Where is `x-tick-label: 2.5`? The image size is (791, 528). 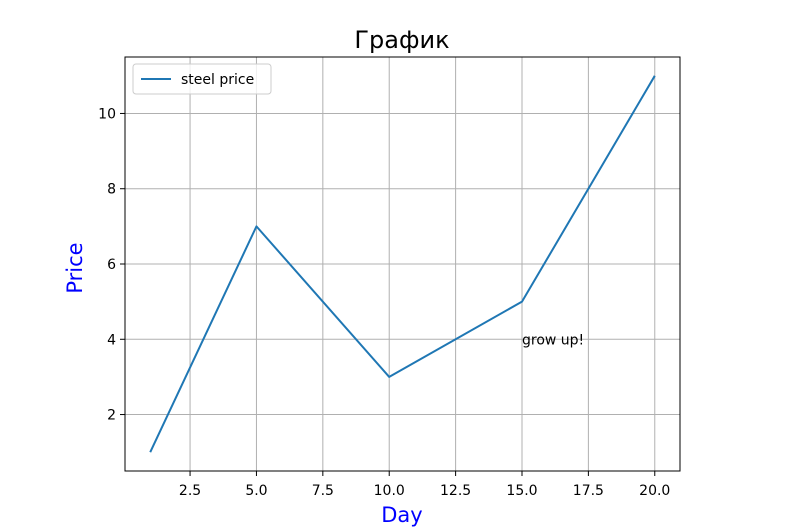 x-tick-label: 2.5 is located at coordinates (190, 491).